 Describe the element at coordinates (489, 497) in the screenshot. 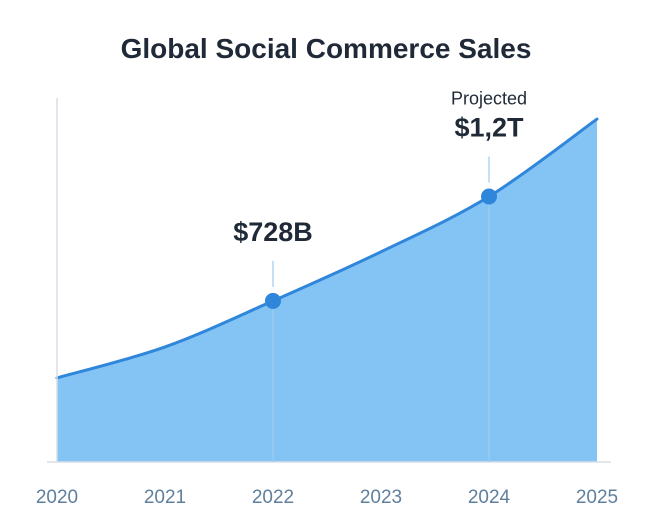

I see `x-tick-label-2024: 2024` at that location.